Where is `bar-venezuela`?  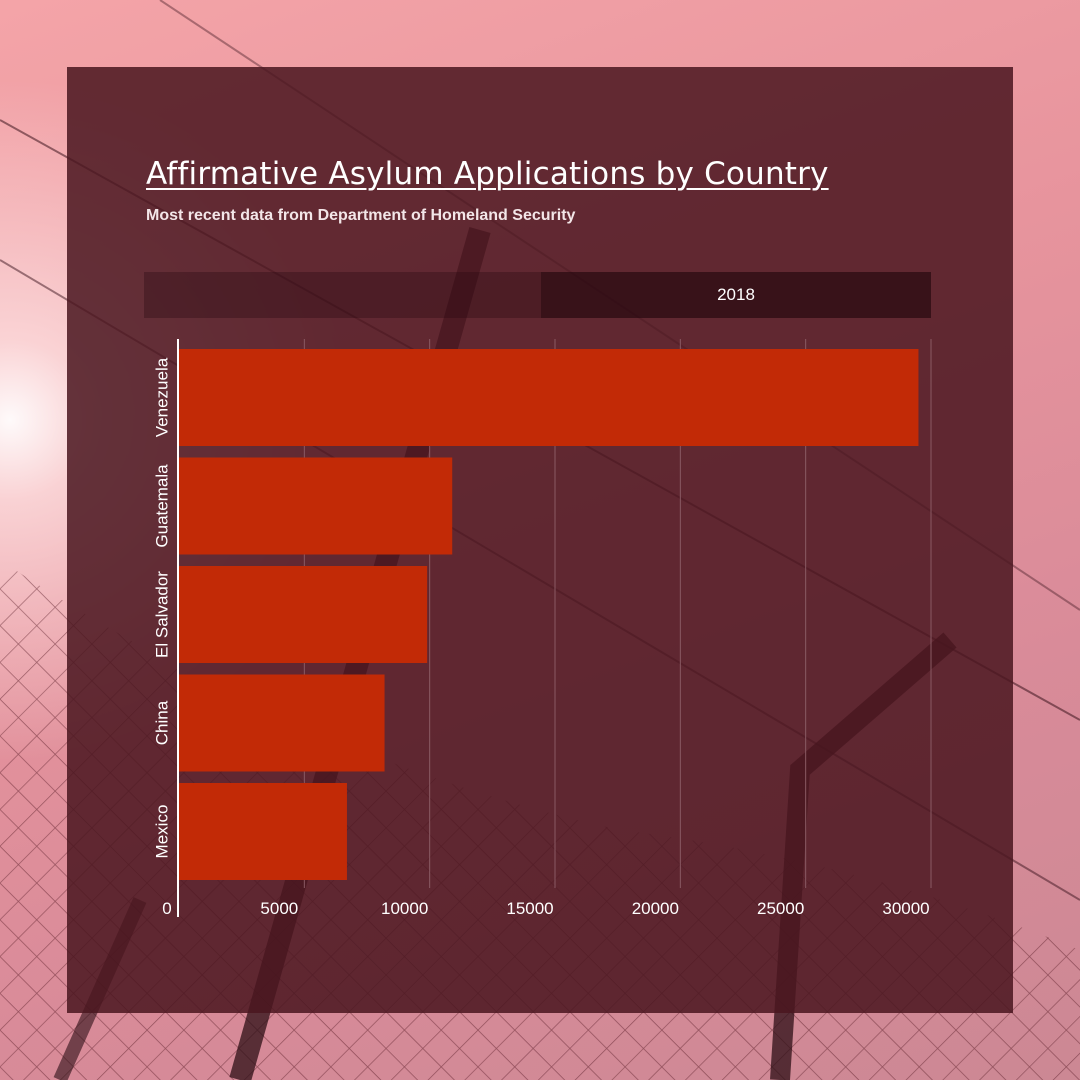
bar-venezuela is located at coordinates (549, 397).